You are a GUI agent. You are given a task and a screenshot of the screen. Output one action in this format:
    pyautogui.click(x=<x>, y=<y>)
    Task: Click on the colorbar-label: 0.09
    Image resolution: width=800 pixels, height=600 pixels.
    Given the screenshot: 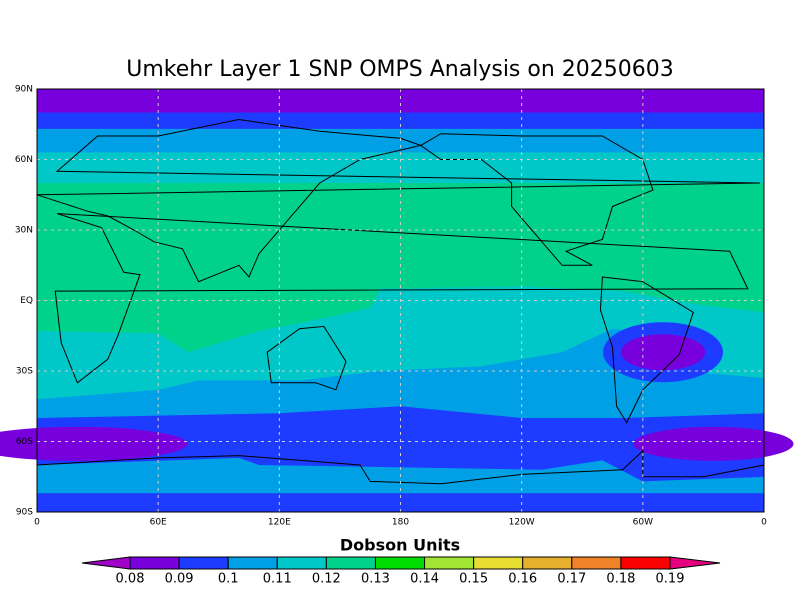 What is the action you would take?
    pyautogui.click(x=179, y=579)
    